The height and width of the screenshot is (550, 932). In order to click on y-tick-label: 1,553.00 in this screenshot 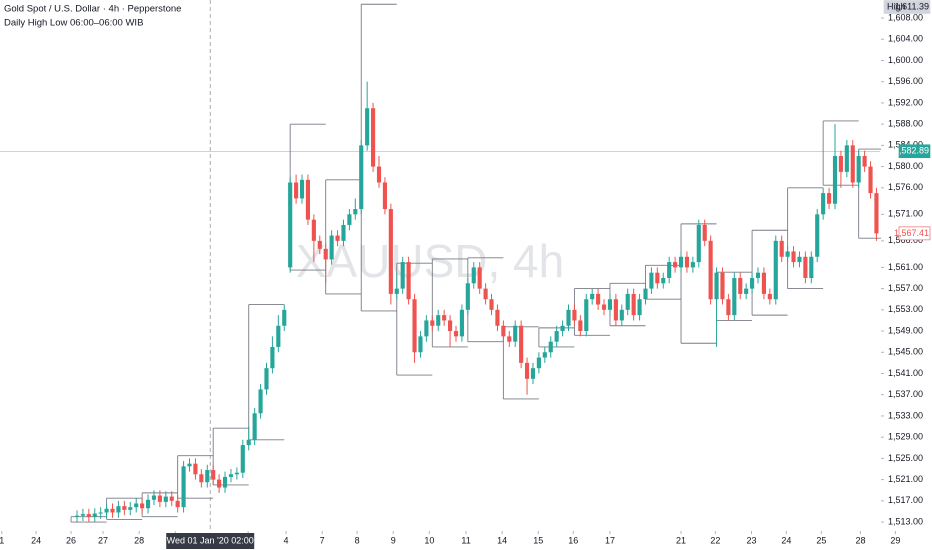, I will do `click(905, 309)`.